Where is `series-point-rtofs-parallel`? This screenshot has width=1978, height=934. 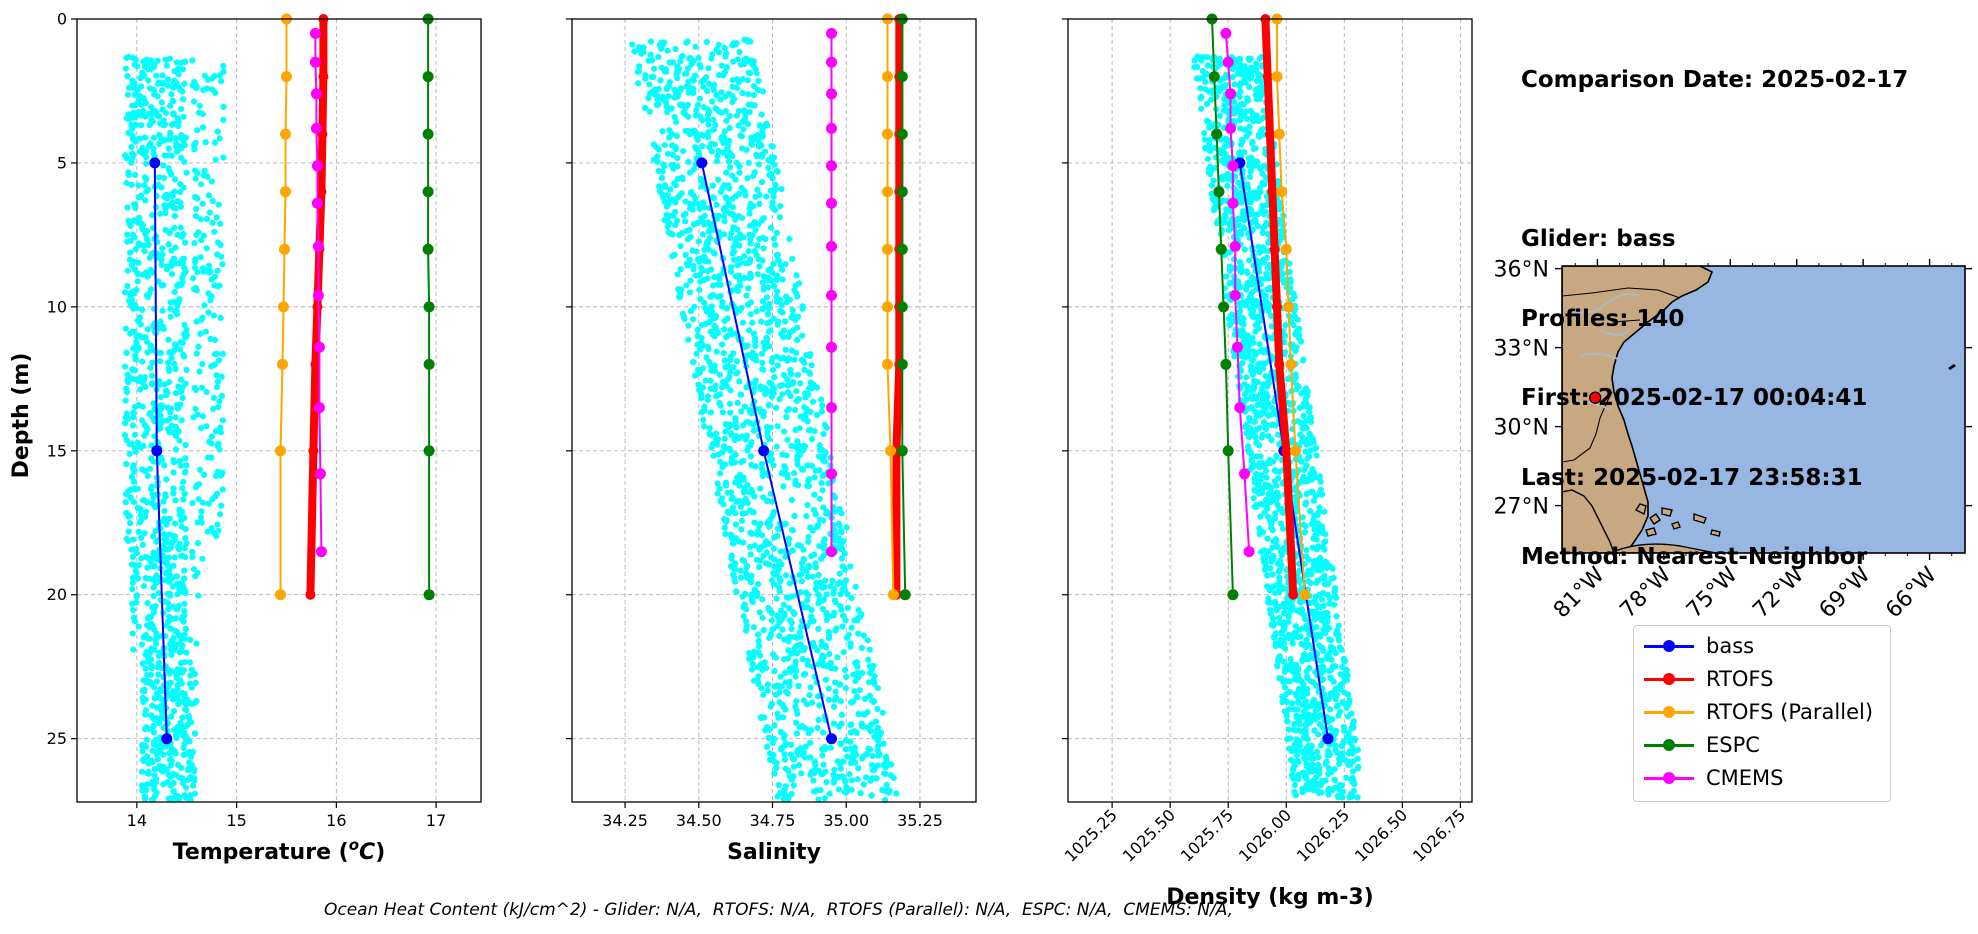
series-point-rtofs-parallel is located at coordinates (280, 451).